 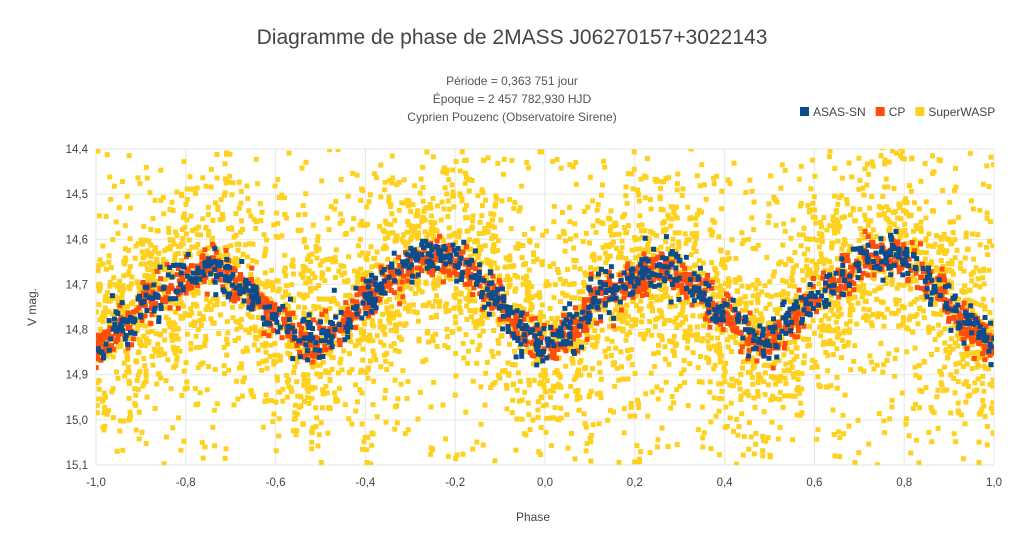 I want to click on chart-legend: ASAS-SN CP SuperWASP, so click(x=897, y=112).